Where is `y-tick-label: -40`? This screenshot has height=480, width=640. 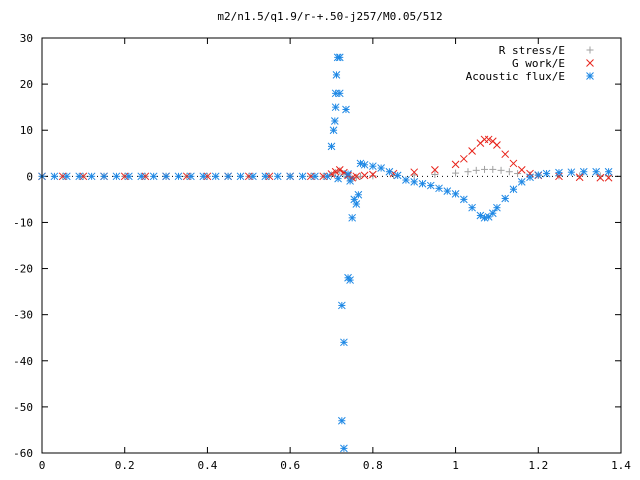 y-tick-label: -40 is located at coordinates (23, 361).